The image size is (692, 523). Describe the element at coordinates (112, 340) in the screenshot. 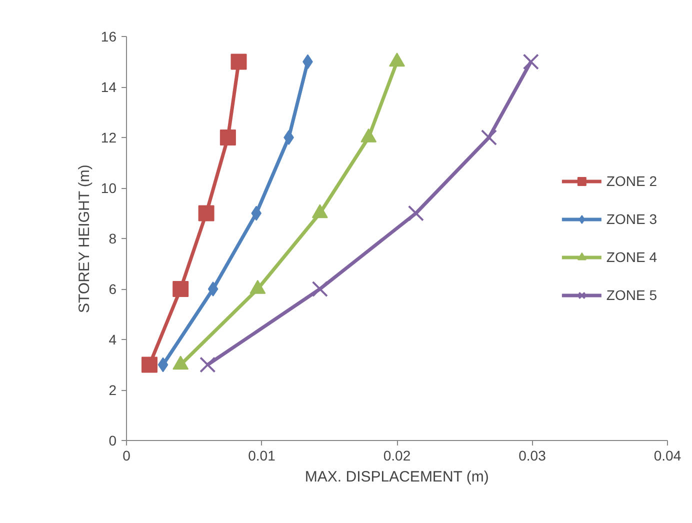

I see `y-tick-label: 4` at that location.